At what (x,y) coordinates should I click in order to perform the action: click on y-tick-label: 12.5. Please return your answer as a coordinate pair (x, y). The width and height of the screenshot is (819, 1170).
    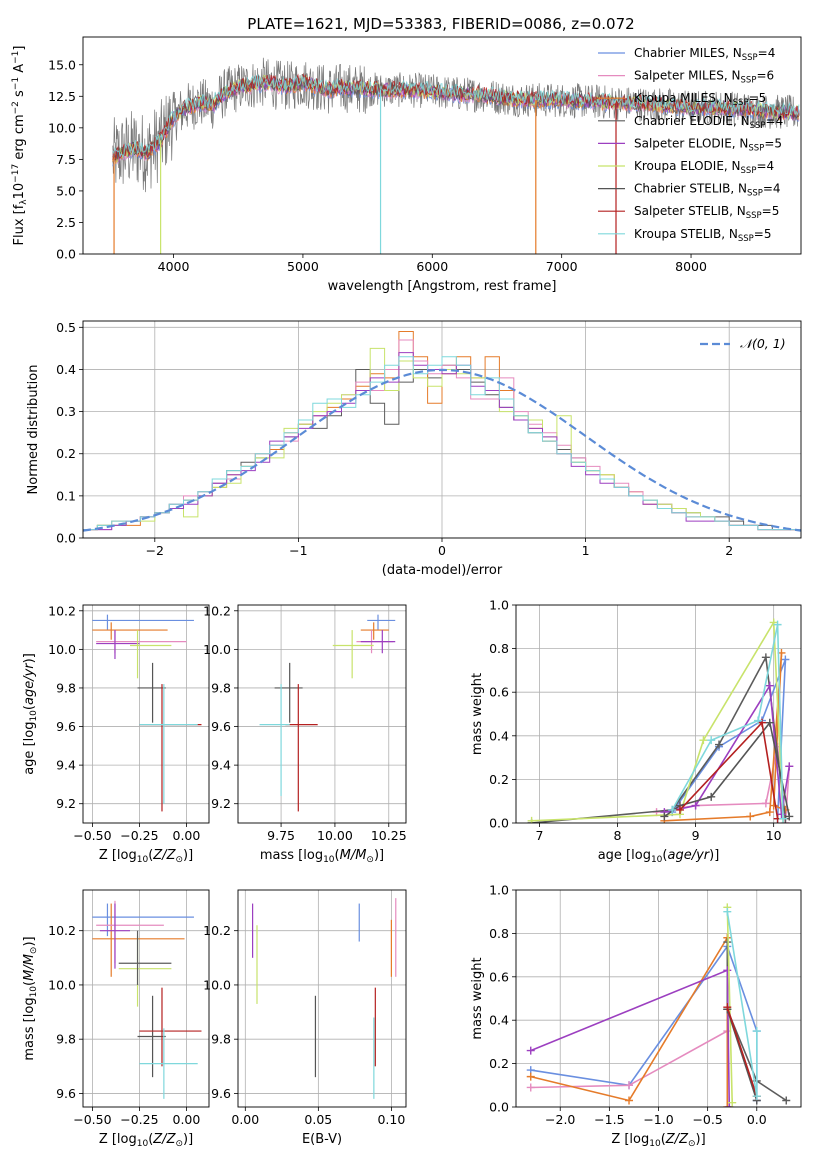
    Looking at the image, I should click on (62, 96).